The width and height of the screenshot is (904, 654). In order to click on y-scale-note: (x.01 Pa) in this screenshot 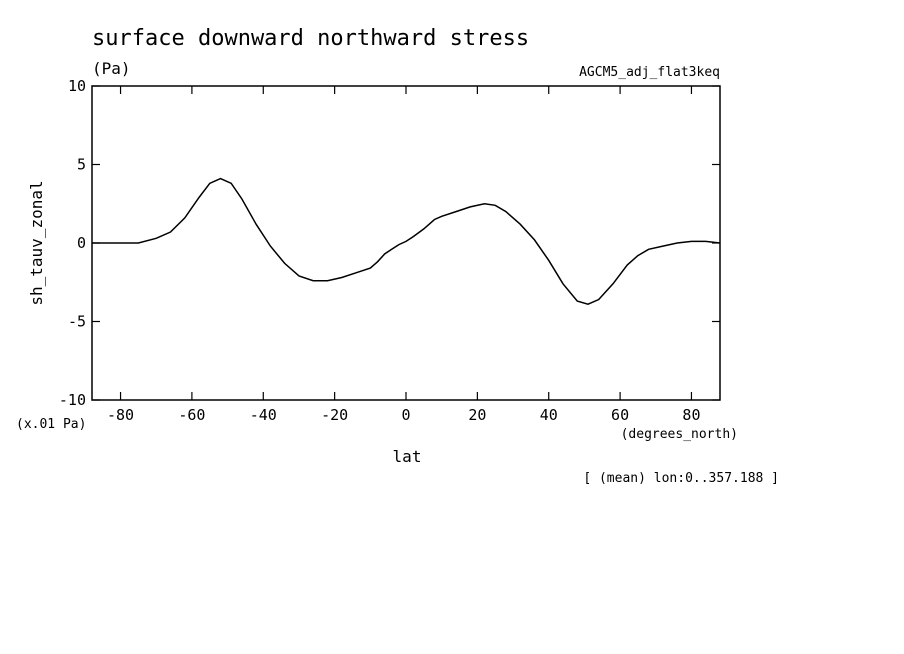, I will do `click(51, 424)`.